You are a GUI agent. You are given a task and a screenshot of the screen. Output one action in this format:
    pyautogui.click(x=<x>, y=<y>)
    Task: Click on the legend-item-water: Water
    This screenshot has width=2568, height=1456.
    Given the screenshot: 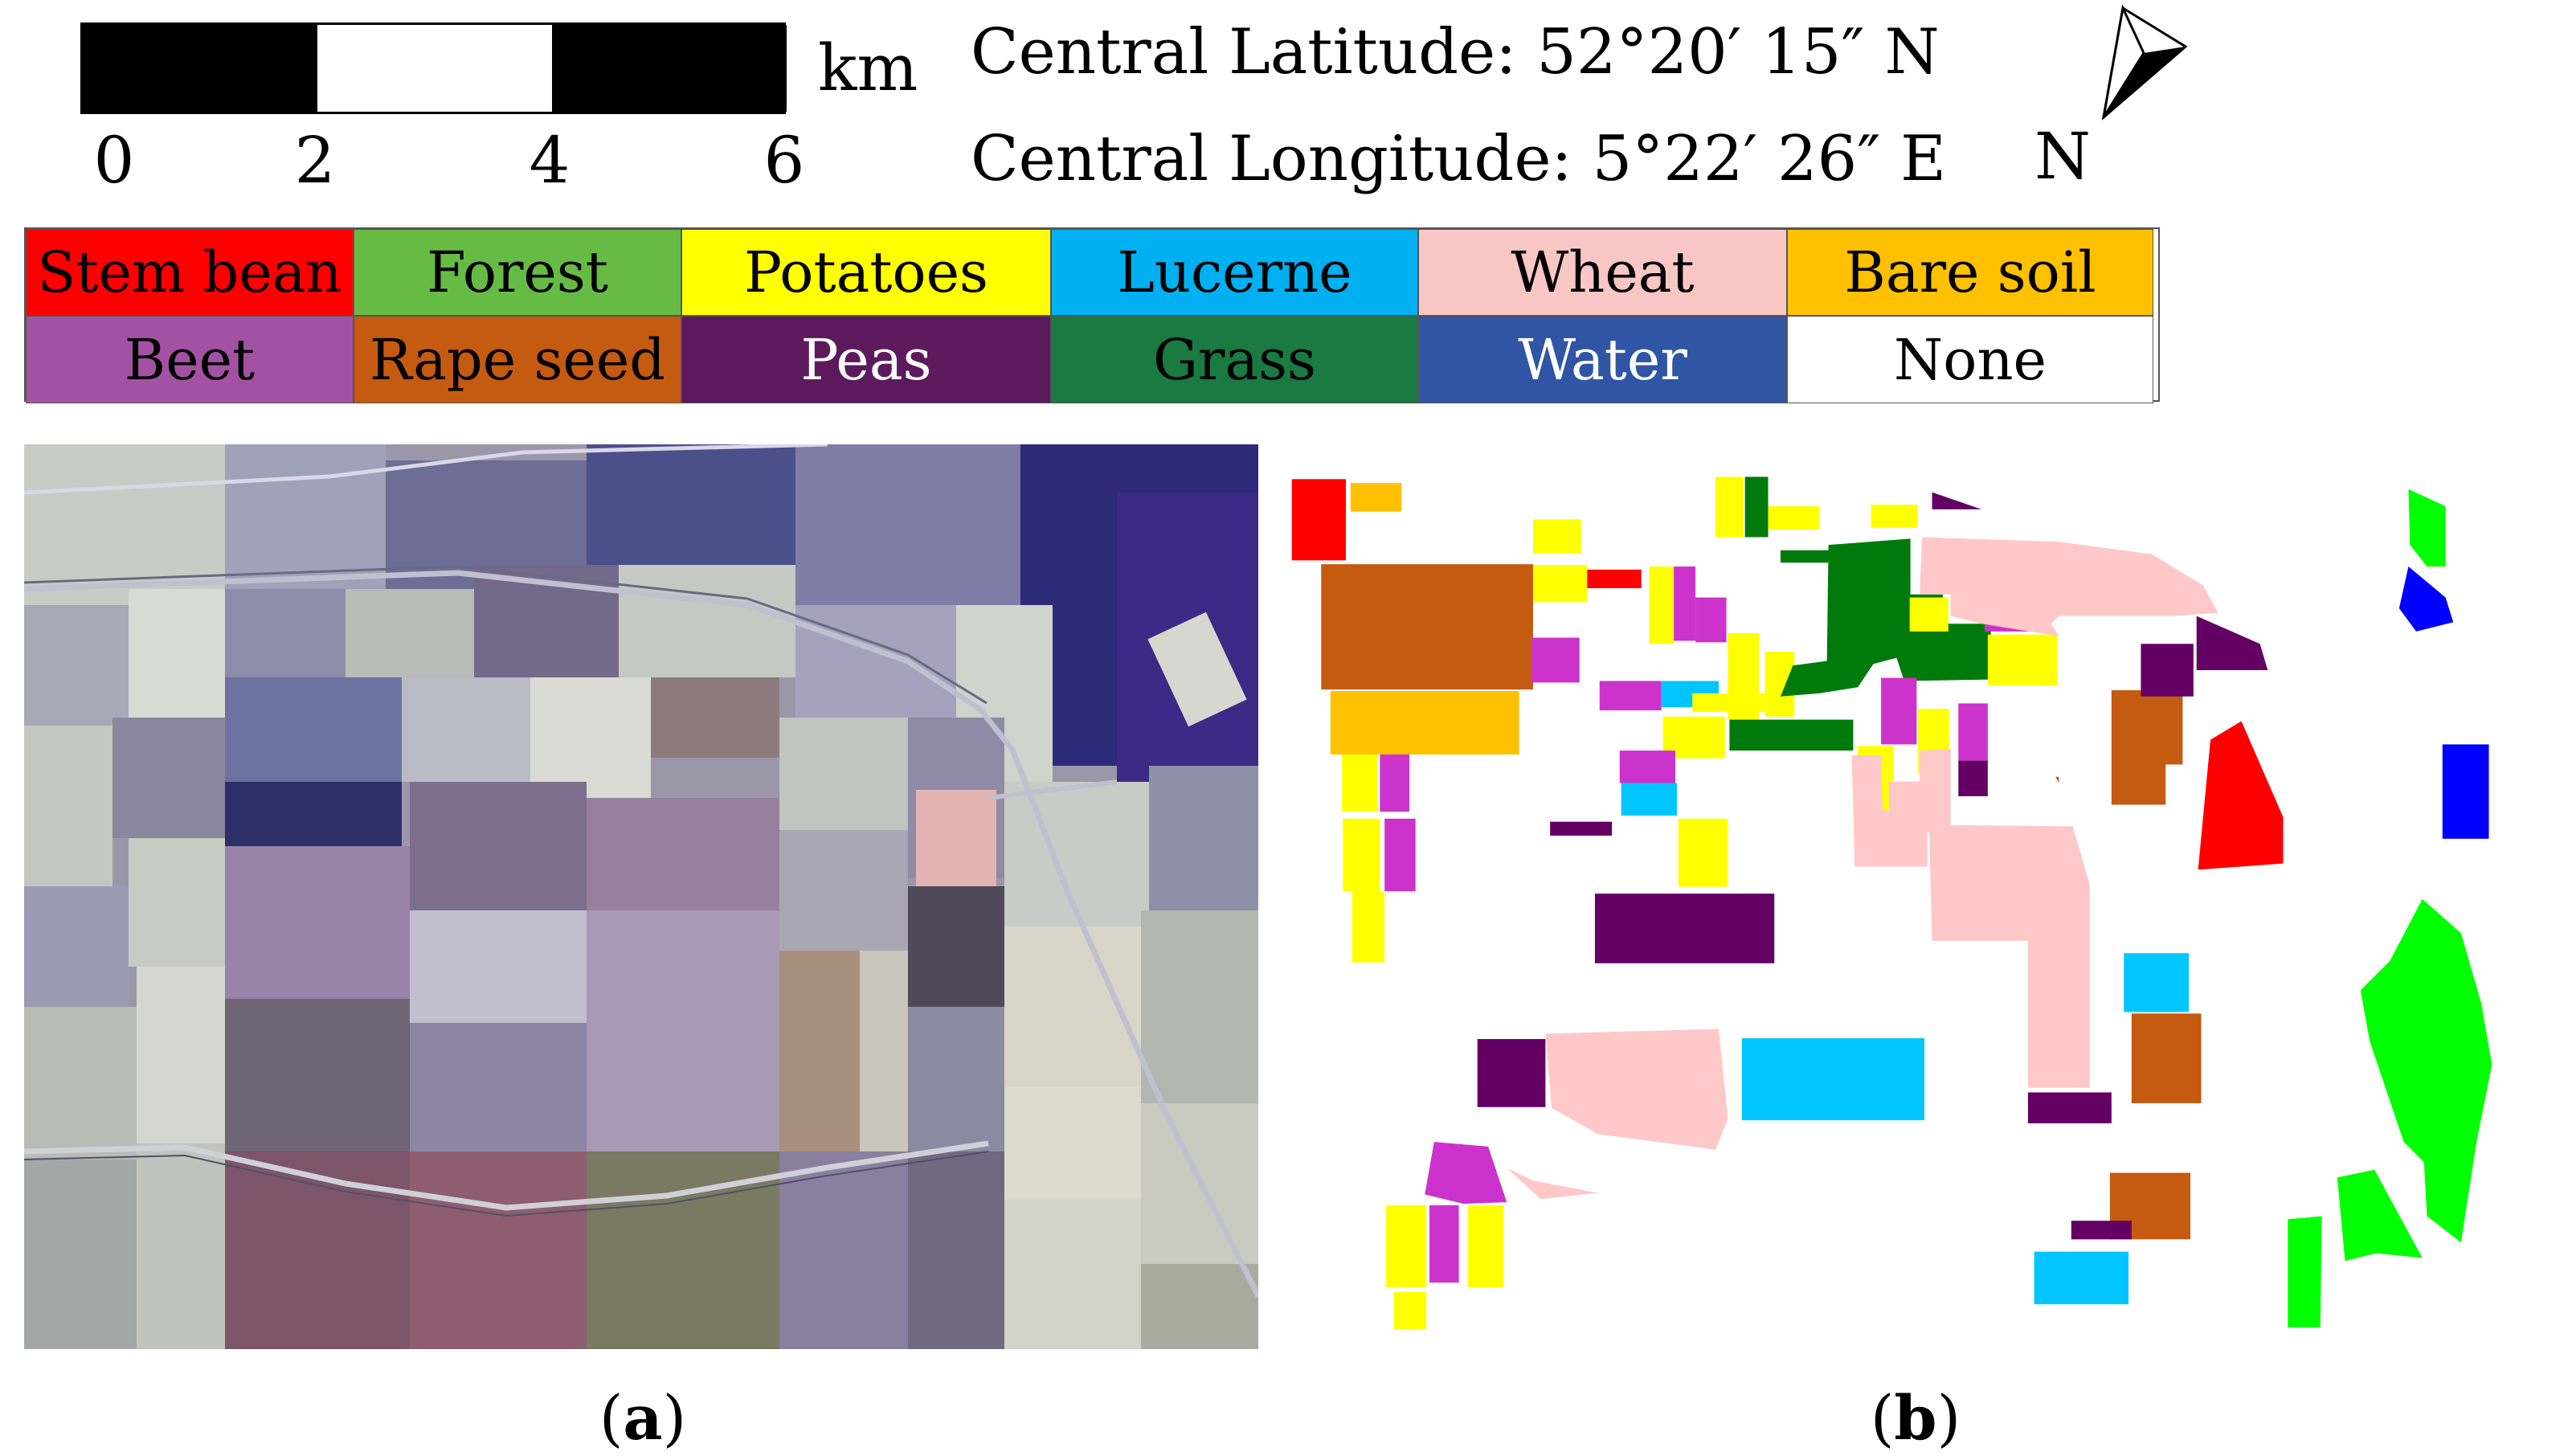 What is the action you would take?
    pyautogui.click(x=1602, y=359)
    